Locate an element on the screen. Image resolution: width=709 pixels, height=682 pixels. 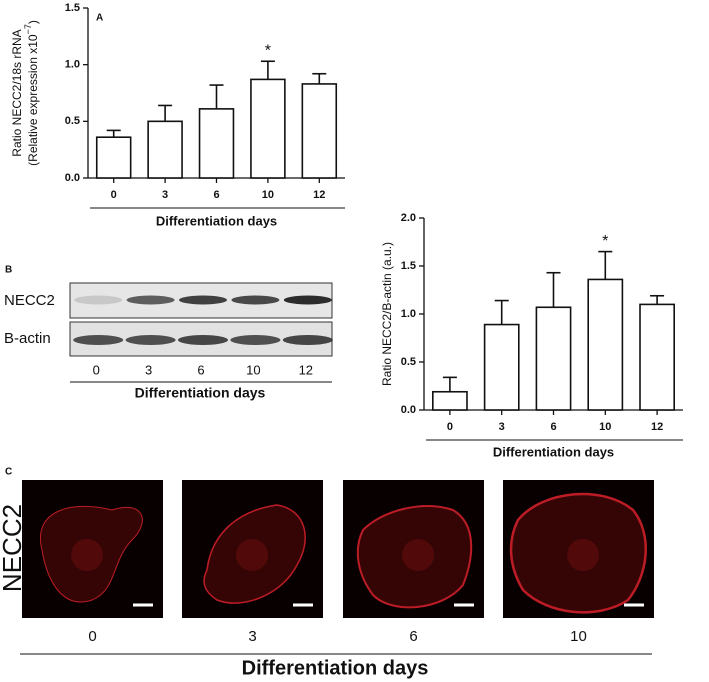
y-axis-label: −7 is located at coordinates (28, 29).